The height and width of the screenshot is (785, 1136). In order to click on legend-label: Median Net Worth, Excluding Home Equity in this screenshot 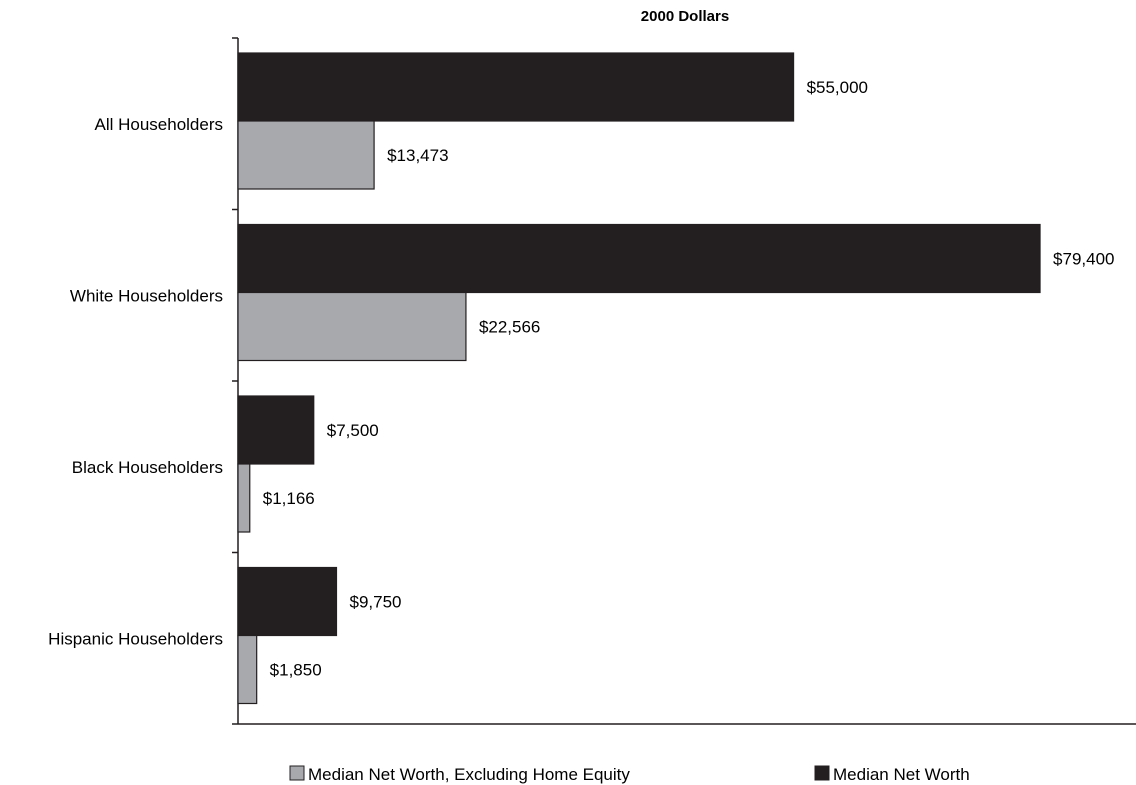, I will do `click(469, 774)`.